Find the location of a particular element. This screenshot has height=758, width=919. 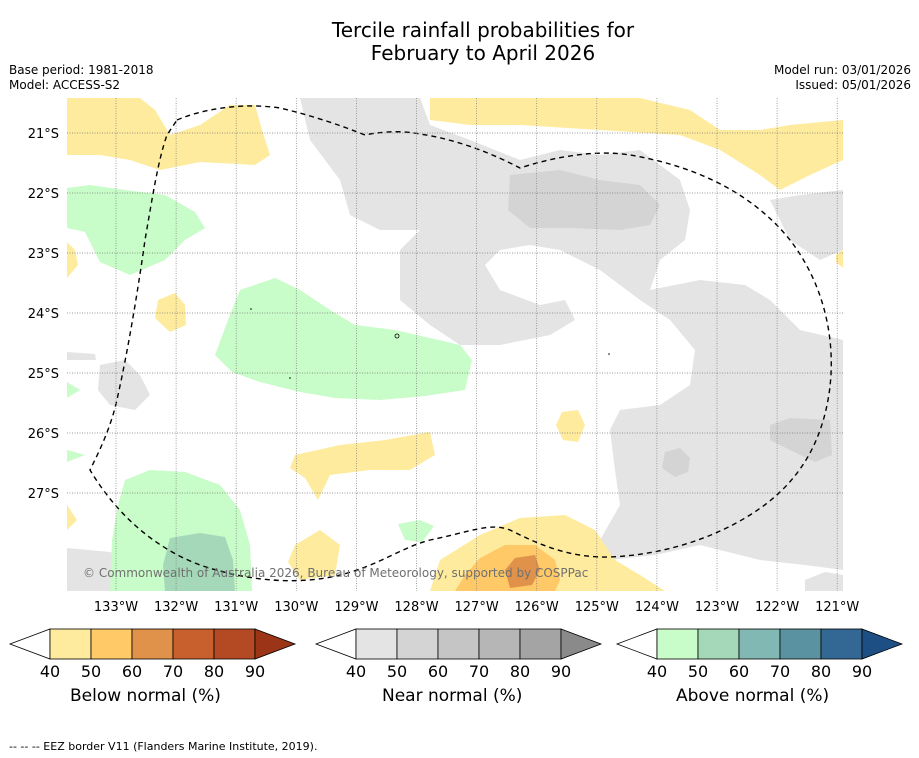

latitude-label: 24°S is located at coordinates (43, 314).